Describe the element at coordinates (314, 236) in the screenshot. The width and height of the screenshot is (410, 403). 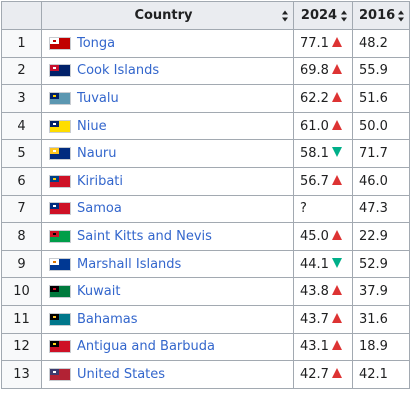
I see `value-2024: 45.0` at that location.